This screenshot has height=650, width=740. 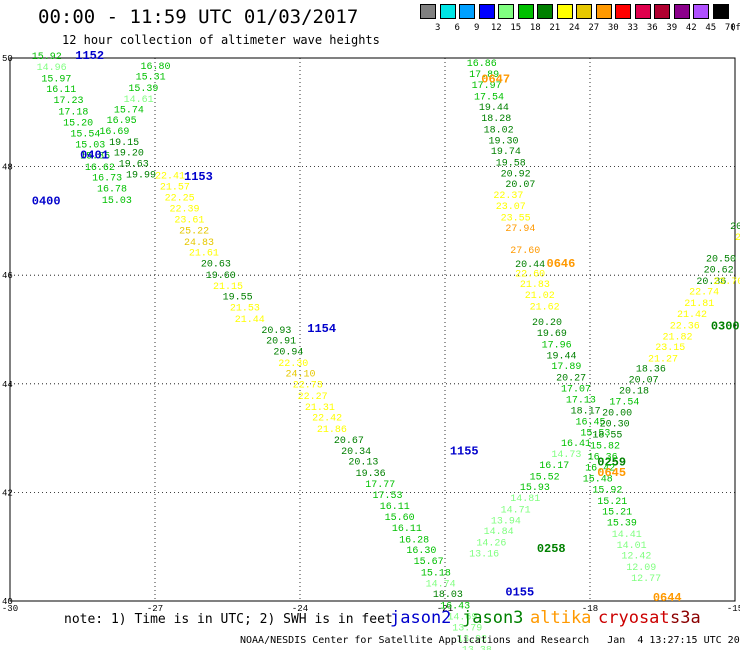 What do you see at coordinates (491, 544) in the screenshot?
I see `swh-value: 14.26` at bounding box center [491, 544].